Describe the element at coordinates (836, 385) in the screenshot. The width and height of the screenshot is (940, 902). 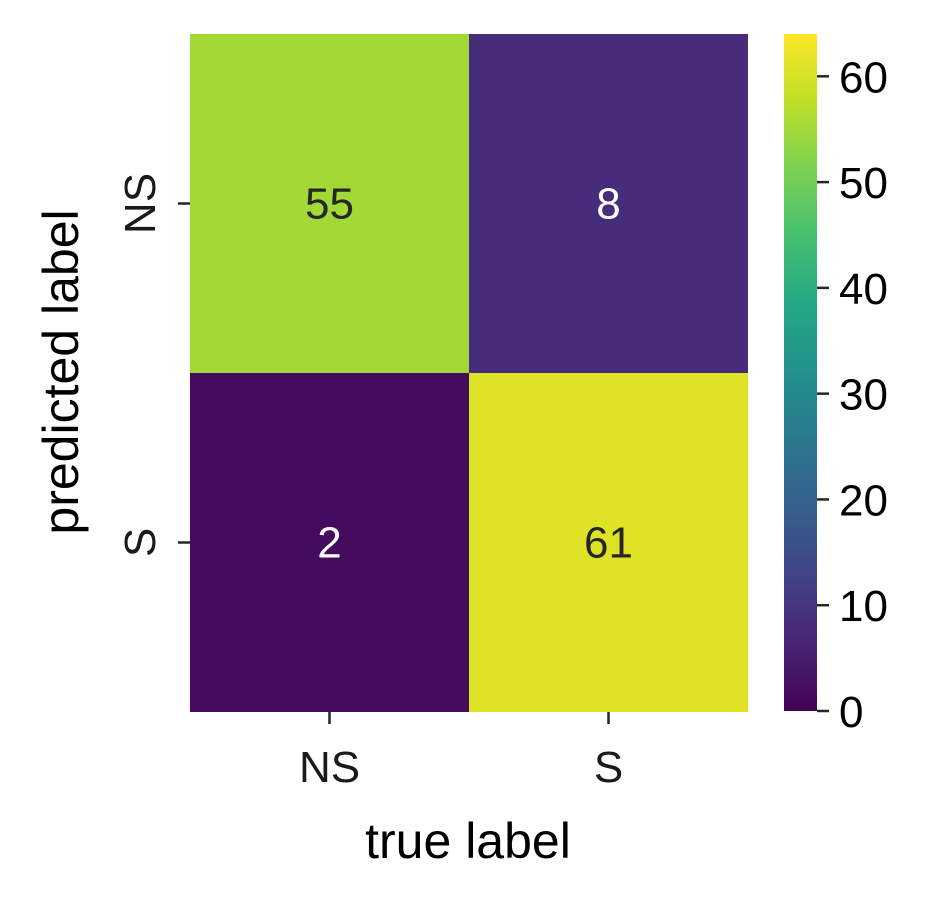
I see `colorbar: 0 10 20 30 40 50 60` at that location.